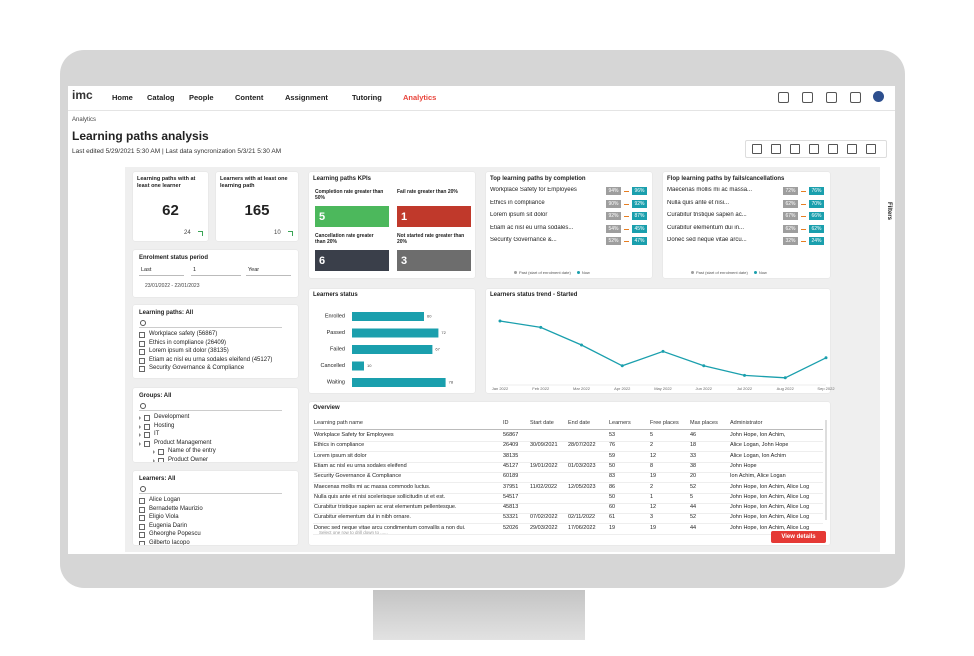 This screenshot has width=974, height=656. Describe the element at coordinates (172, 417) in the screenshot. I see `filter-item-label: Development` at that location.